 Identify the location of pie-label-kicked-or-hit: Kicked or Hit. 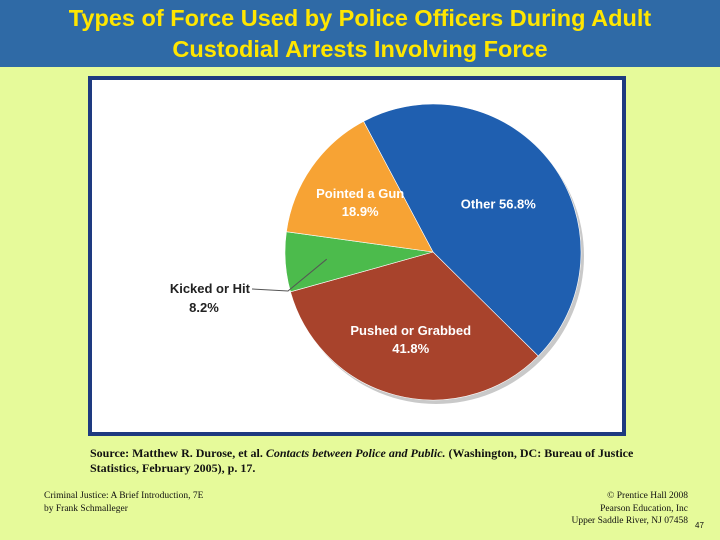
(210, 288).